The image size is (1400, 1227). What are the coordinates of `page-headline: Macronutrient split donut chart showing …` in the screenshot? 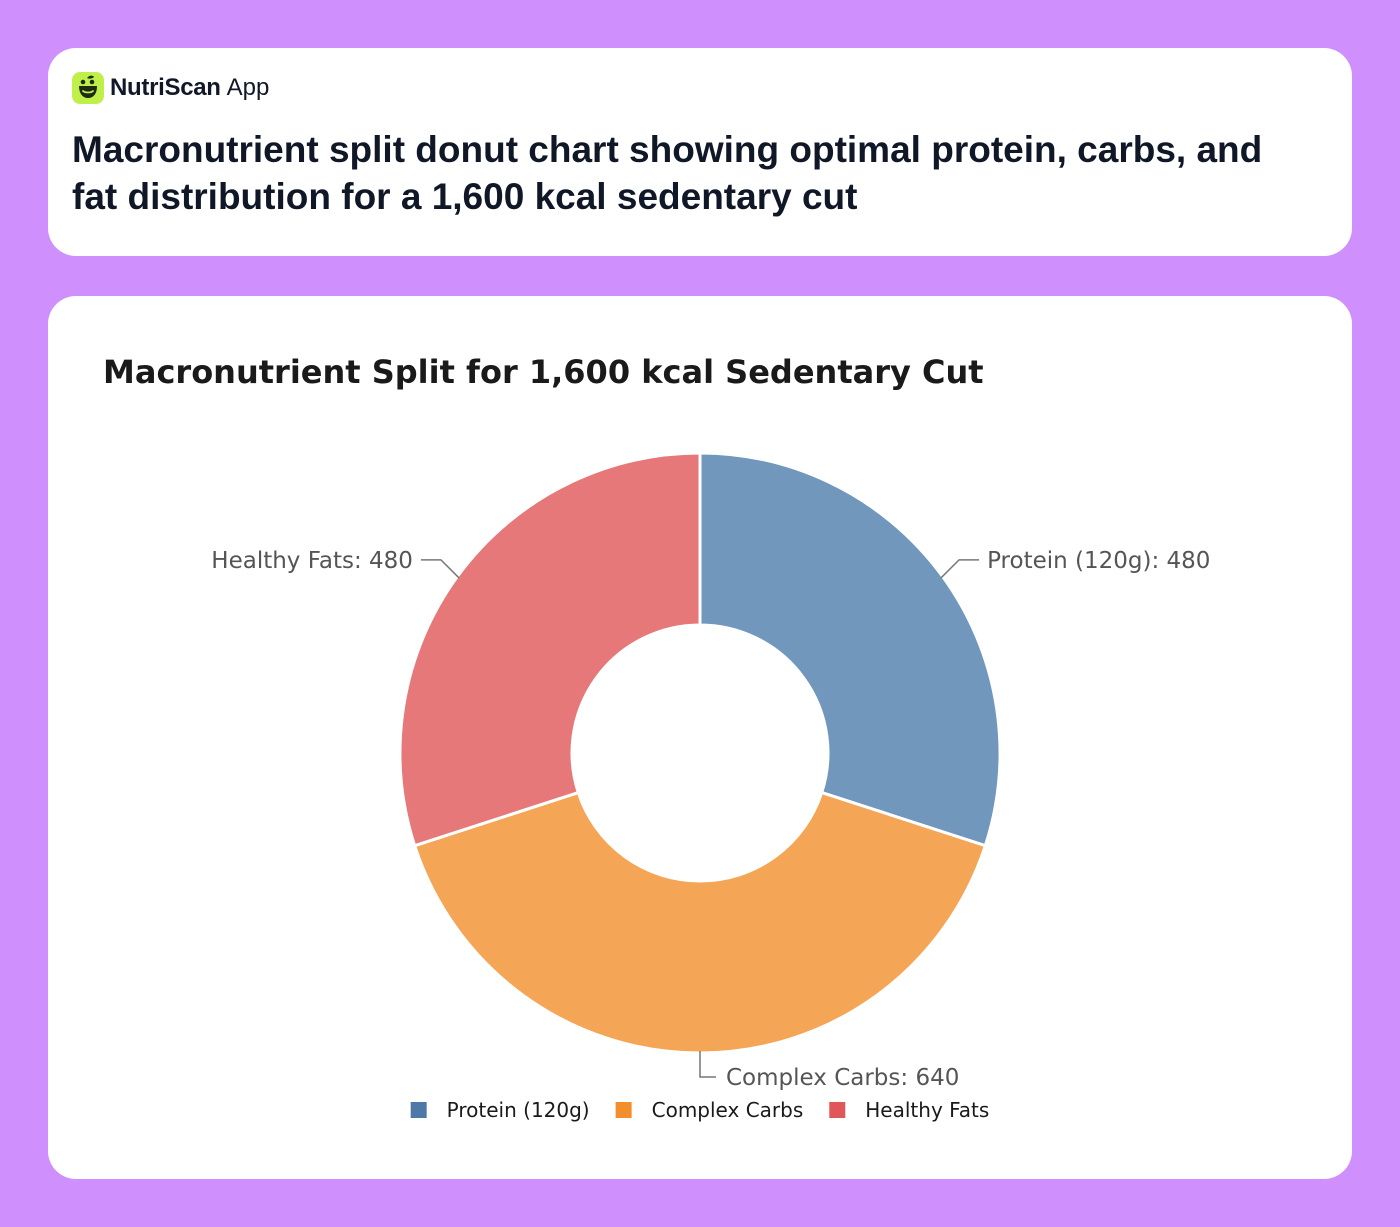 It's located at (667, 173).